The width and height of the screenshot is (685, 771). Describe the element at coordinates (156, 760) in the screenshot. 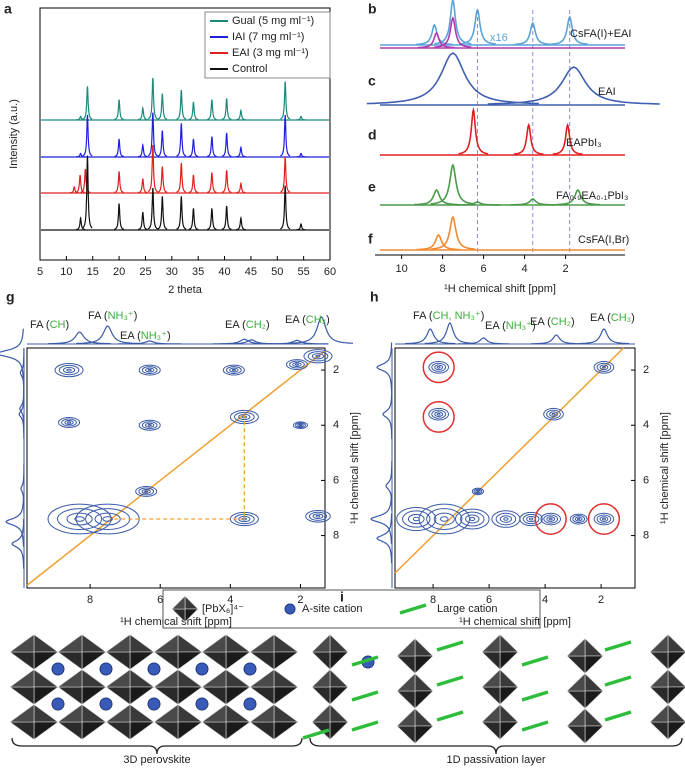

I see `region-label: 3D perovskite` at that location.